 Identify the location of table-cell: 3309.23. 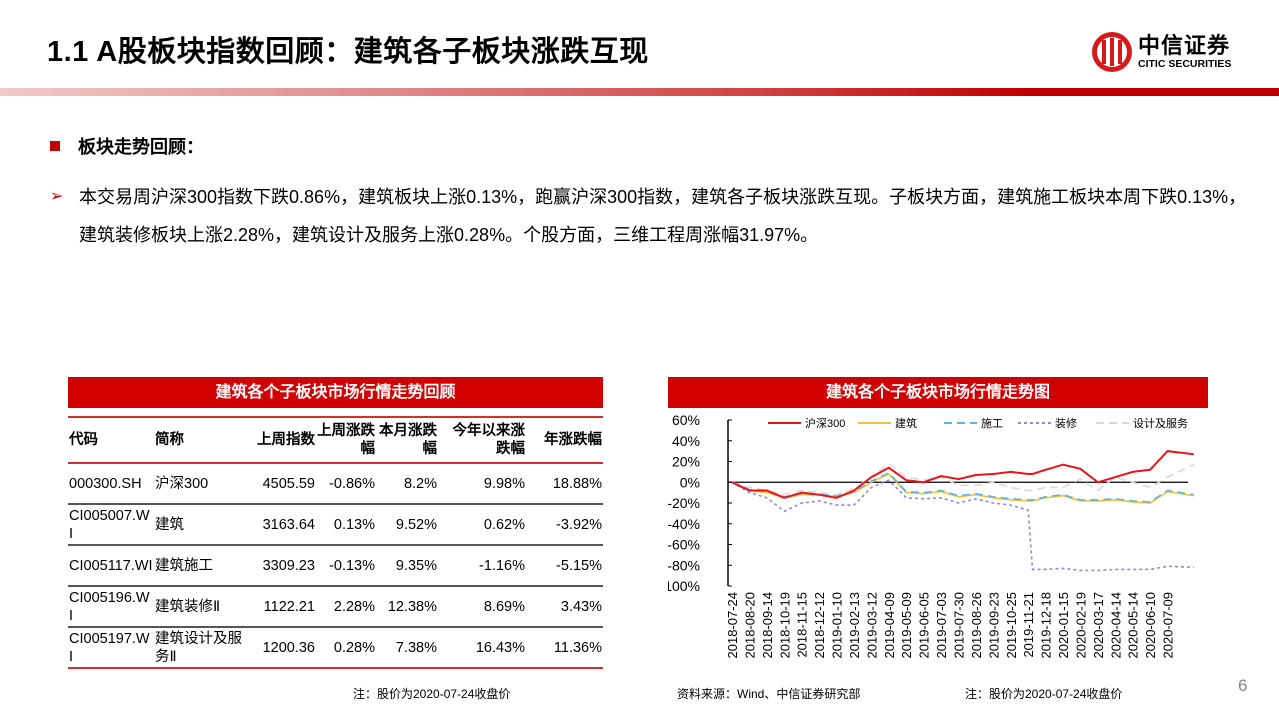
(283, 566).